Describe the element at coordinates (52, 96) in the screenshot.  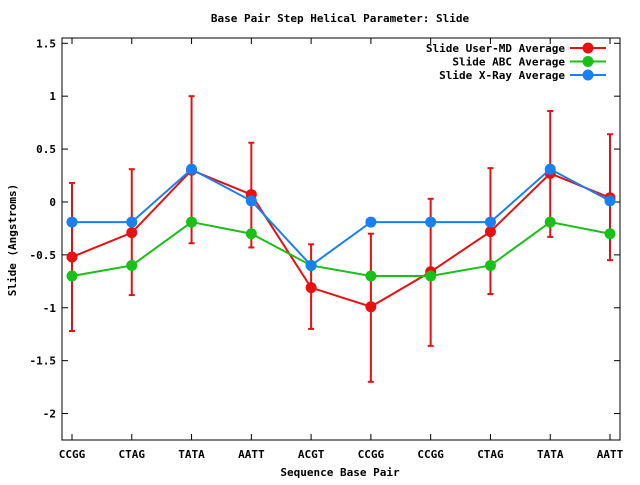
I see `y-tick-label: 1` at that location.